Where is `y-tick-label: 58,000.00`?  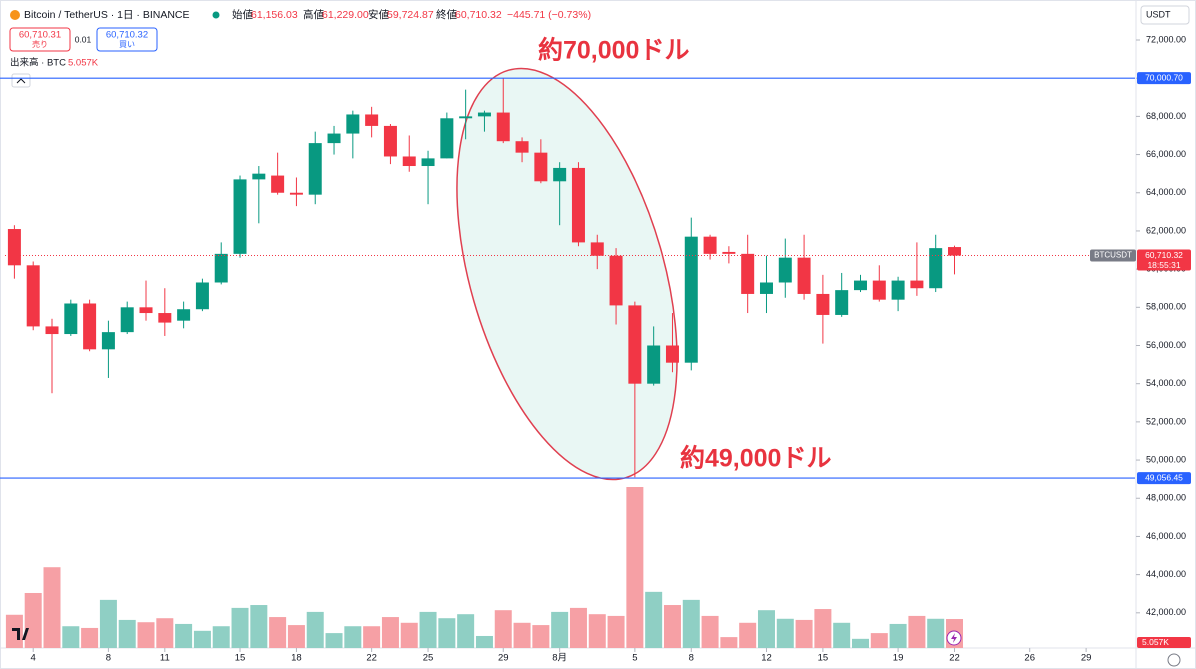
y-tick-label: 58,000.00 is located at coordinates (1166, 307).